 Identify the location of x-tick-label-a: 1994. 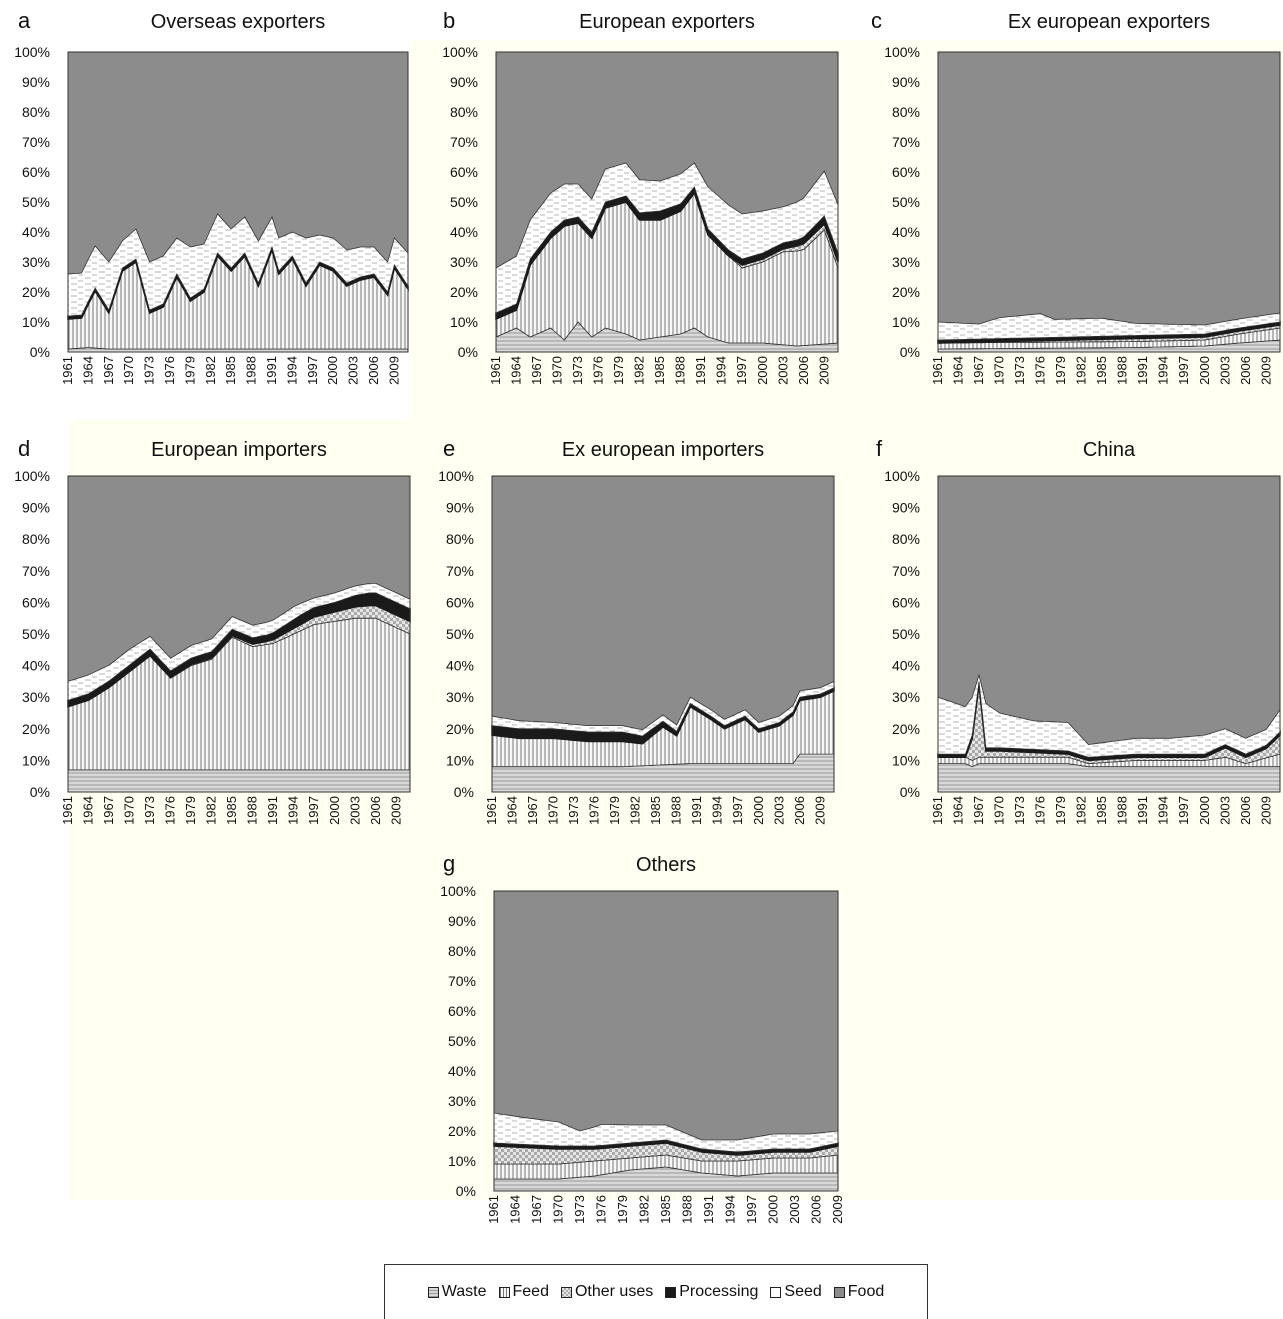
(291, 370).